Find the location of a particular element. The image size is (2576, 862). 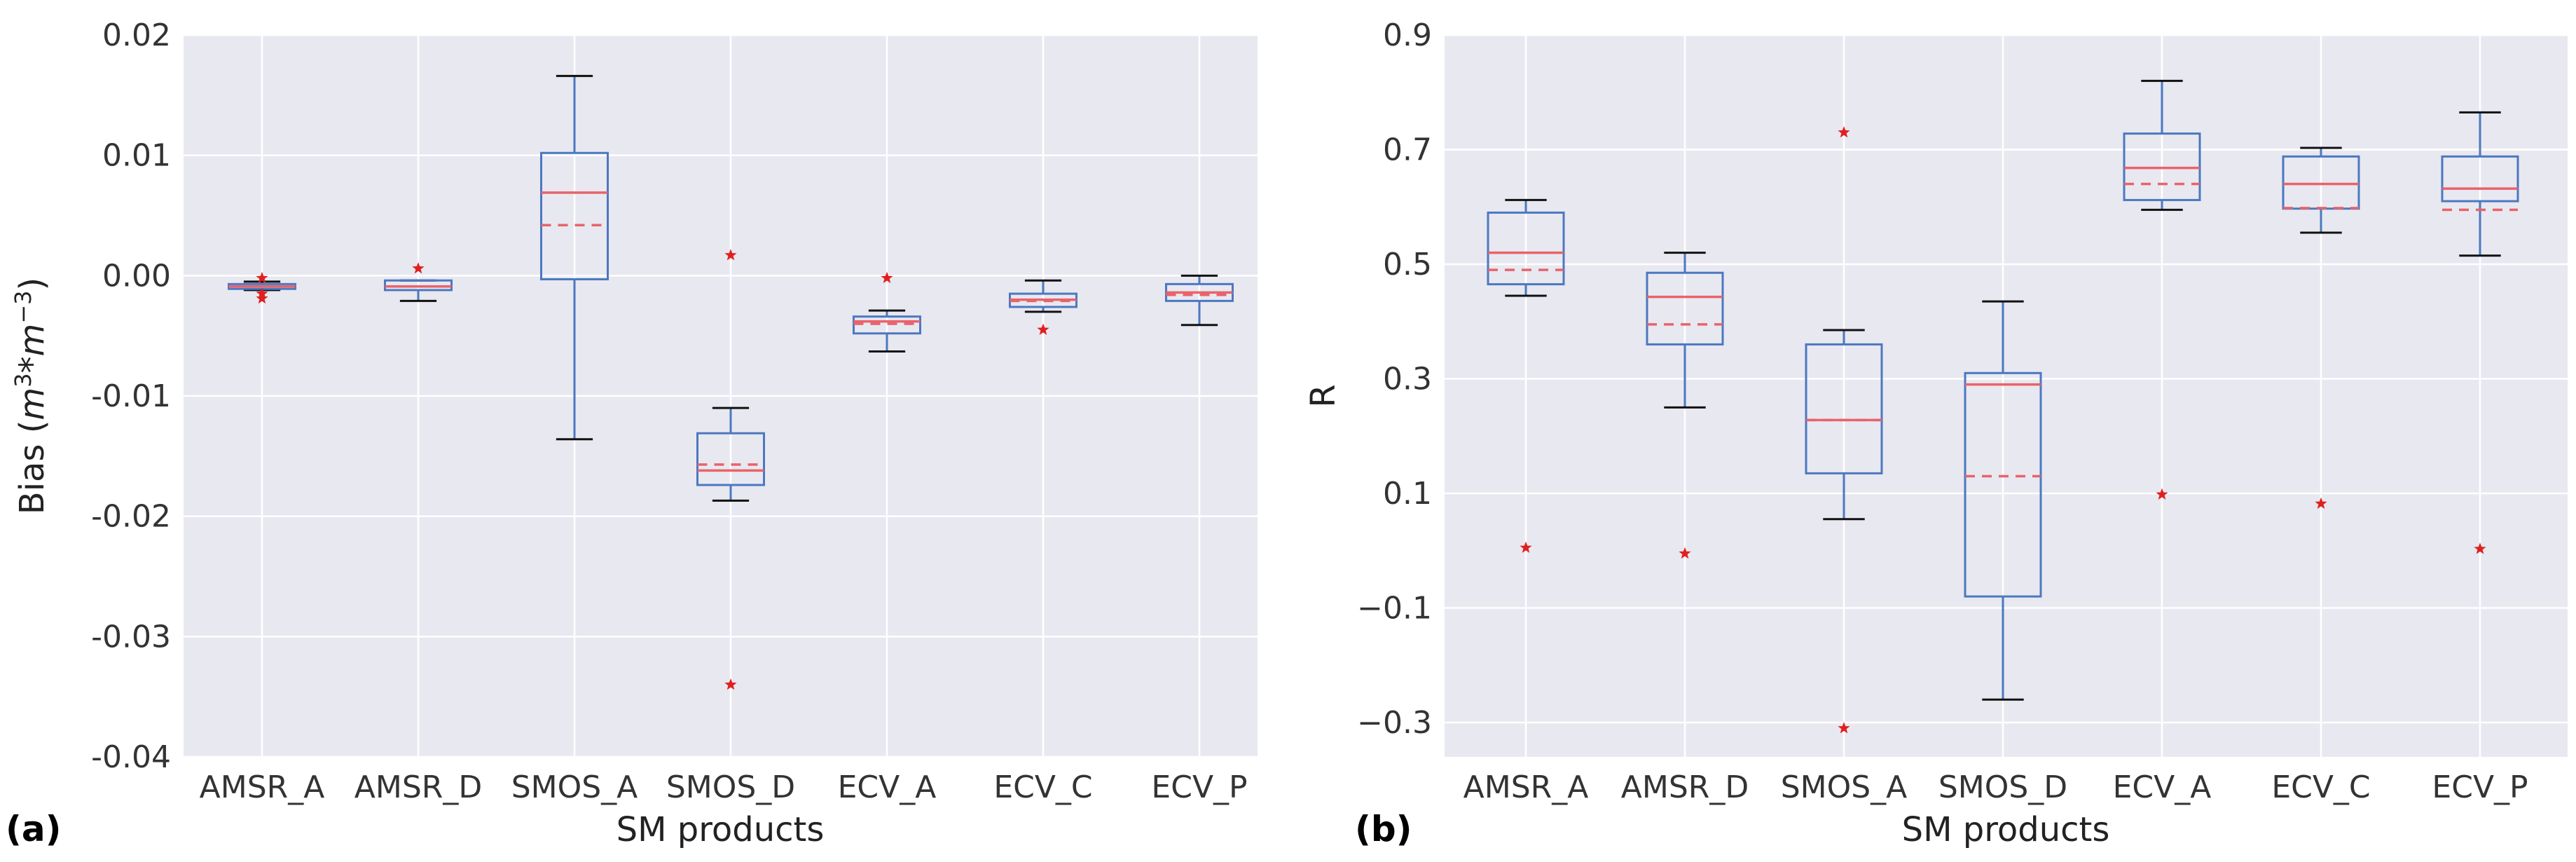

y-axis-label-a-mid: * is located at coordinates (32, 364).